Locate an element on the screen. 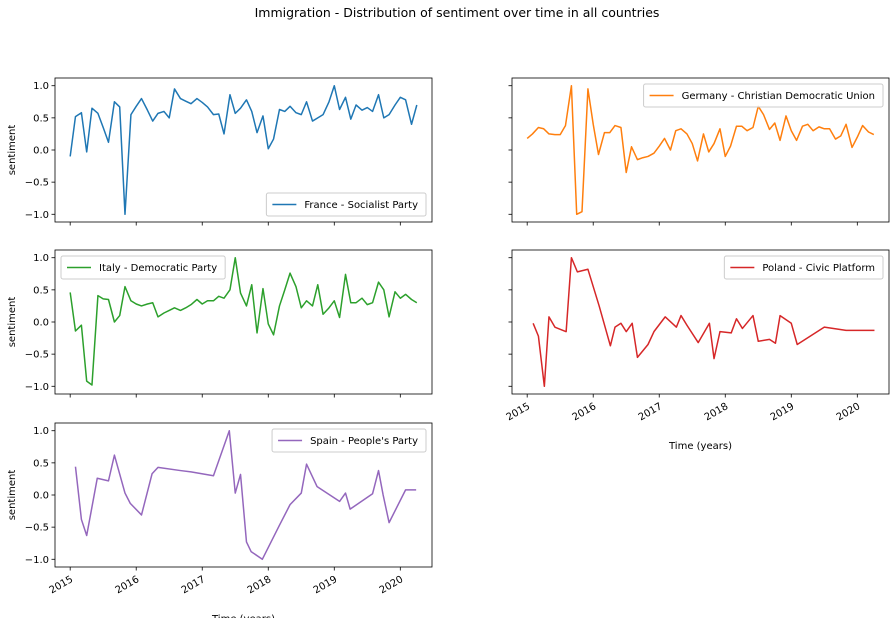  legend: France - Socialist Party is located at coordinates (346, 204).